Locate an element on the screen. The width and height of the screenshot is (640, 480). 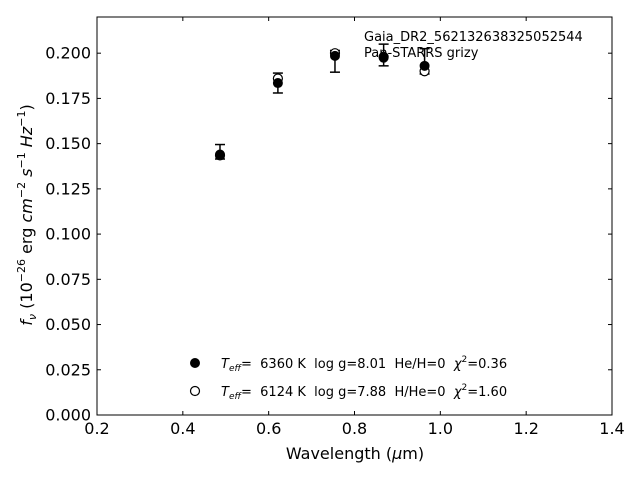
error-bars is located at coordinates (322, 101).